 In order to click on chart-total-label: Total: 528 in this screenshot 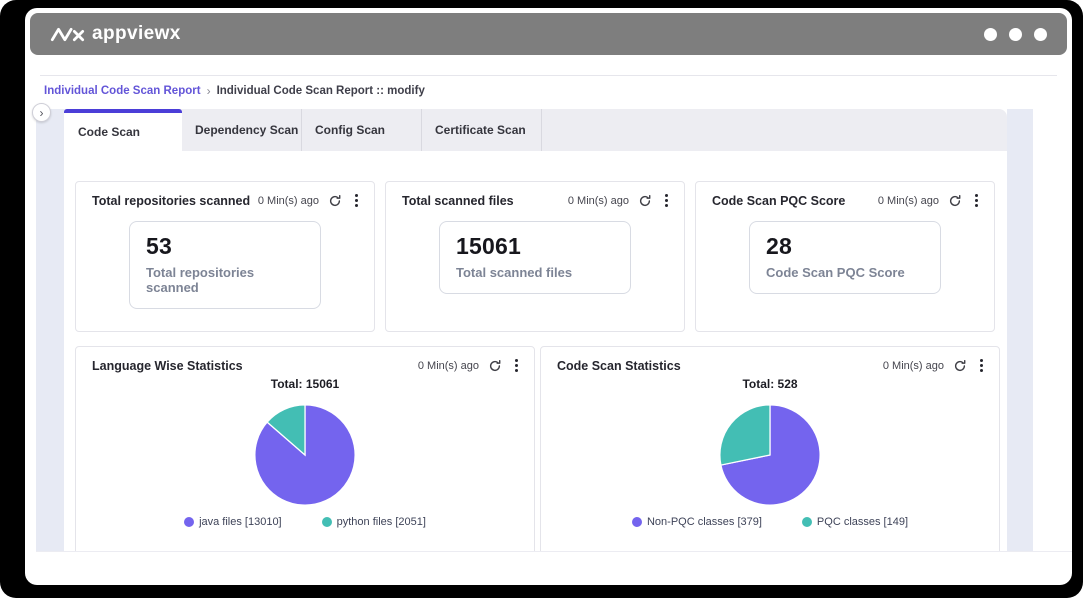, I will do `click(770, 384)`.